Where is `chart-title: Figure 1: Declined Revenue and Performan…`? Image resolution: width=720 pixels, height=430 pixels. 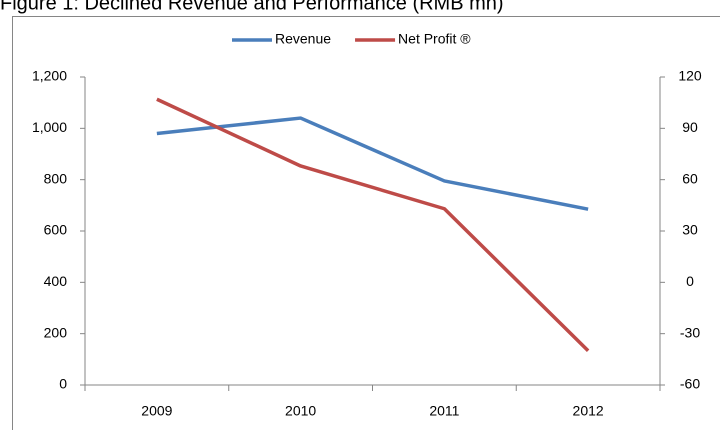 chart-title: Figure 1: Declined Revenue and Performan… is located at coordinates (252, 7).